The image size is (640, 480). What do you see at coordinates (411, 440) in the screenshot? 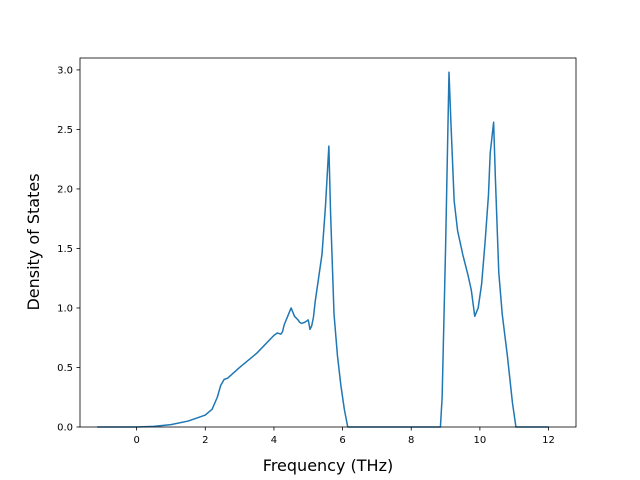
I see `x-tick-label: 8` at bounding box center [411, 440].